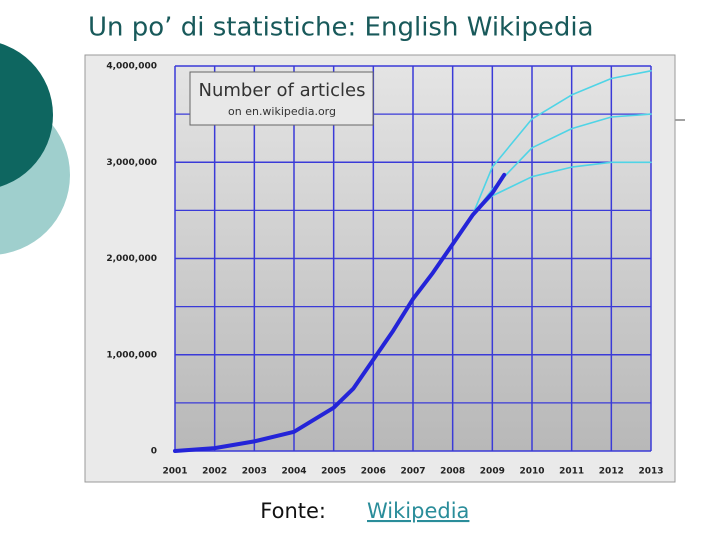 This screenshot has height=540, width=720. I want to click on slide-title: Un po’ di statistiche: English Wikipedia, so click(341, 28).